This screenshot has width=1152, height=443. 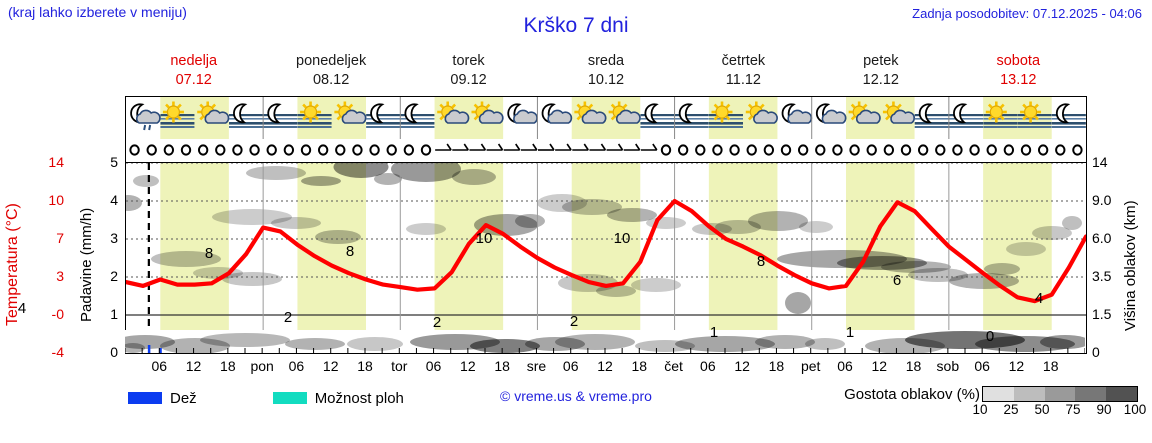 I want to click on precip-strip-svg, so click(x=606, y=342).